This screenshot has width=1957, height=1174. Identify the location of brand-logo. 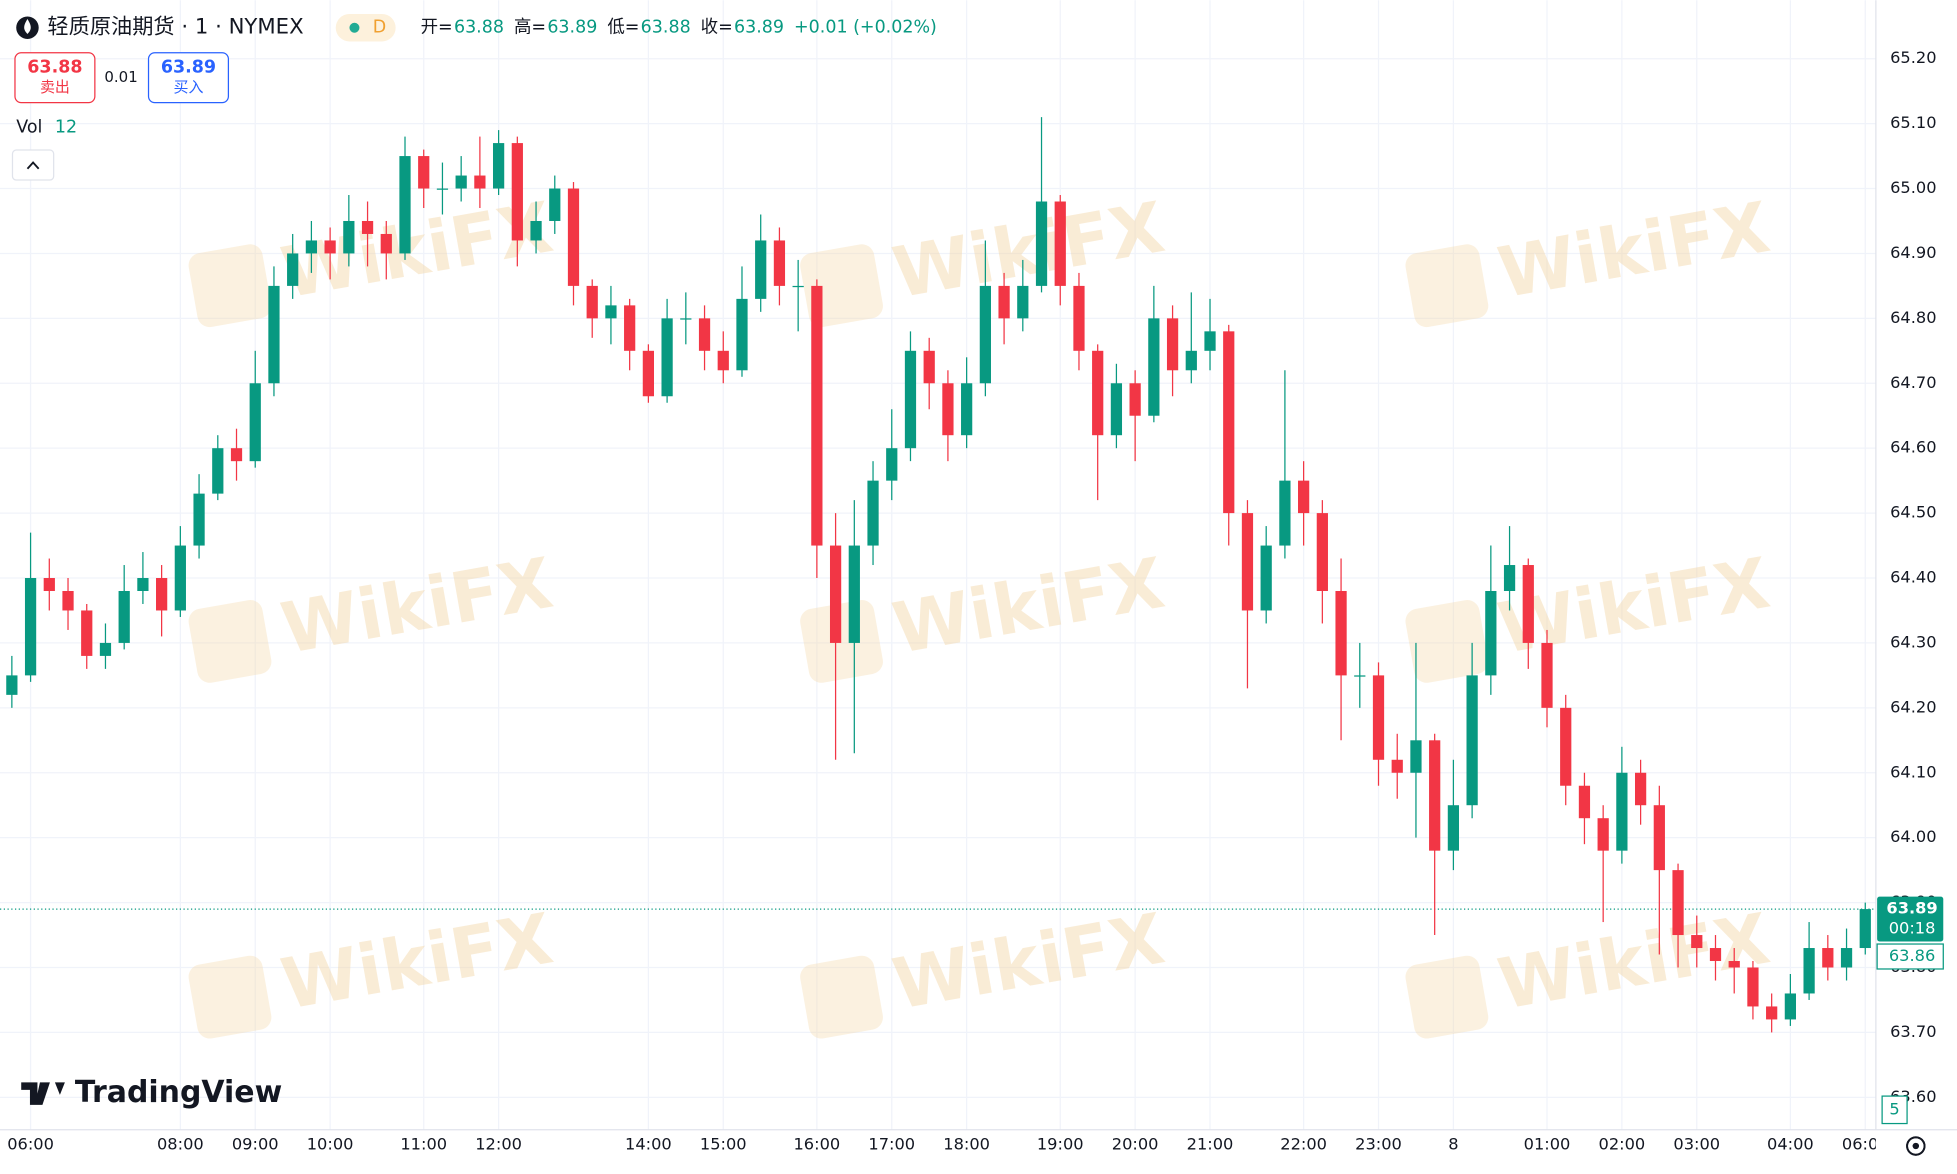
(43, 1093).